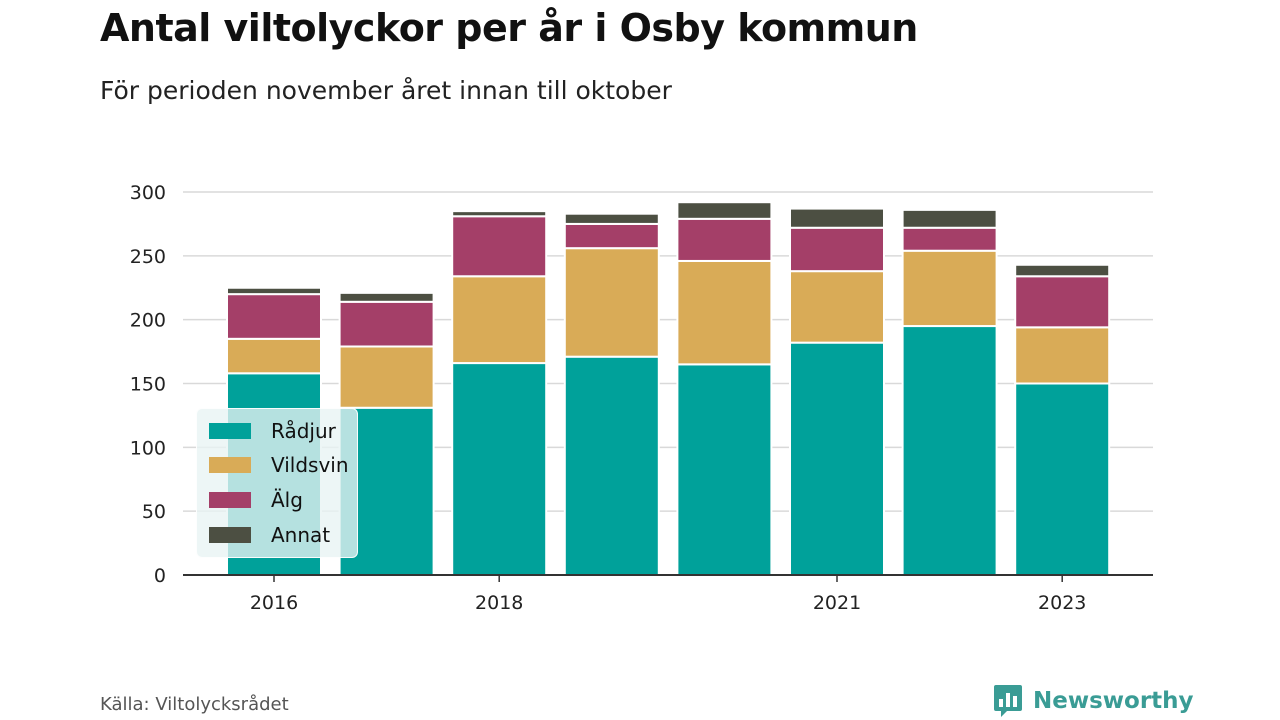 The width and height of the screenshot is (1280, 720). I want to click on x-axis-tick-labels: 2016 2018 2021 2023, so click(668, 603).